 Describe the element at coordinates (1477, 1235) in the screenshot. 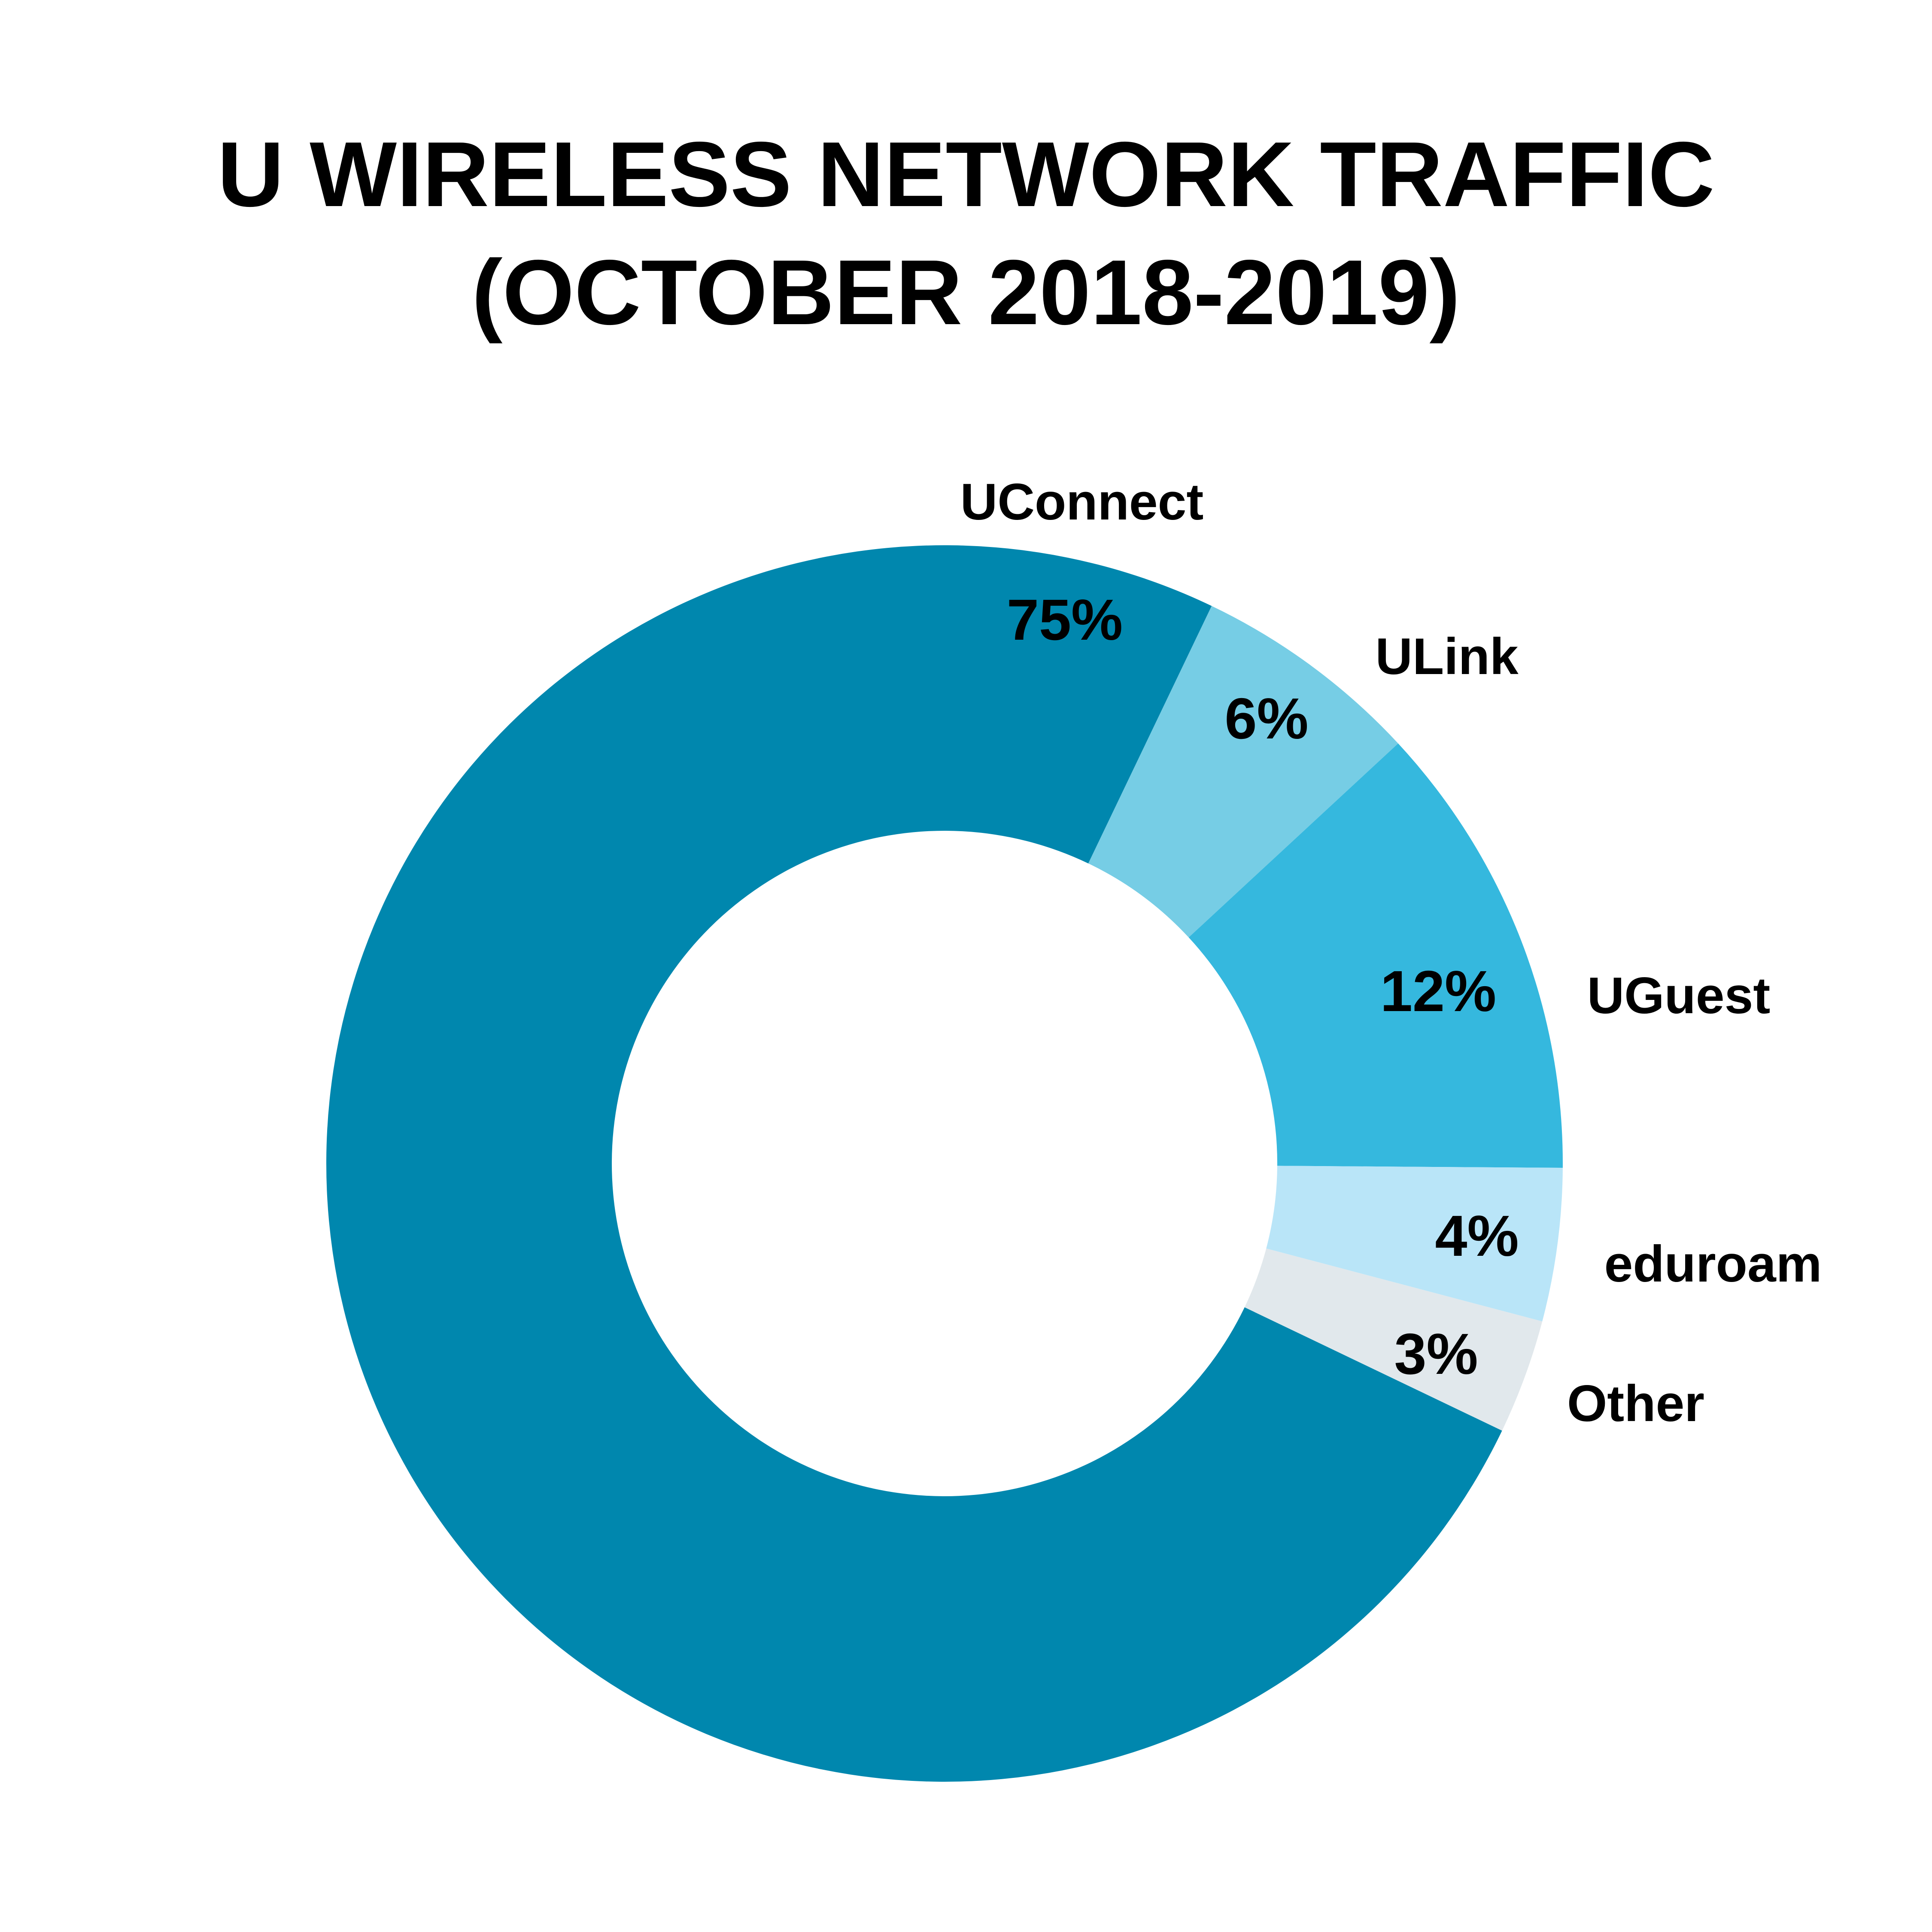

I see `slice-value-eduroam: 4%` at that location.